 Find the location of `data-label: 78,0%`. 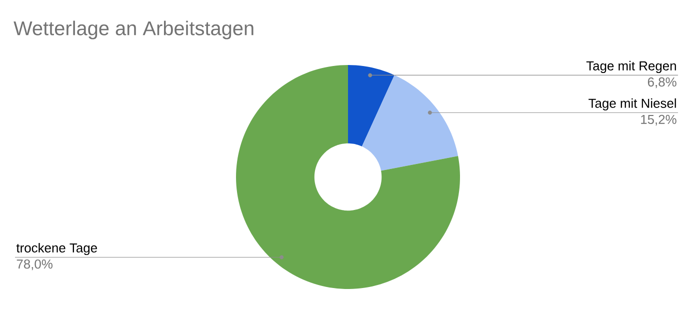

data-label: 78,0% is located at coordinates (34, 264).